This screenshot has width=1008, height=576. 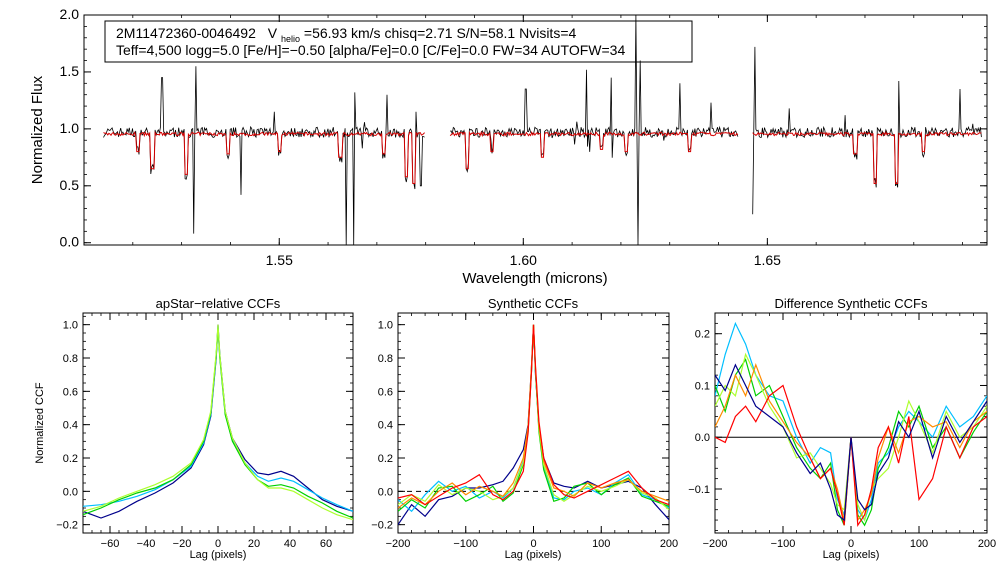 I want to click on difference-ccf-y-tick-label: 0.1, so click(x=702, y=386).